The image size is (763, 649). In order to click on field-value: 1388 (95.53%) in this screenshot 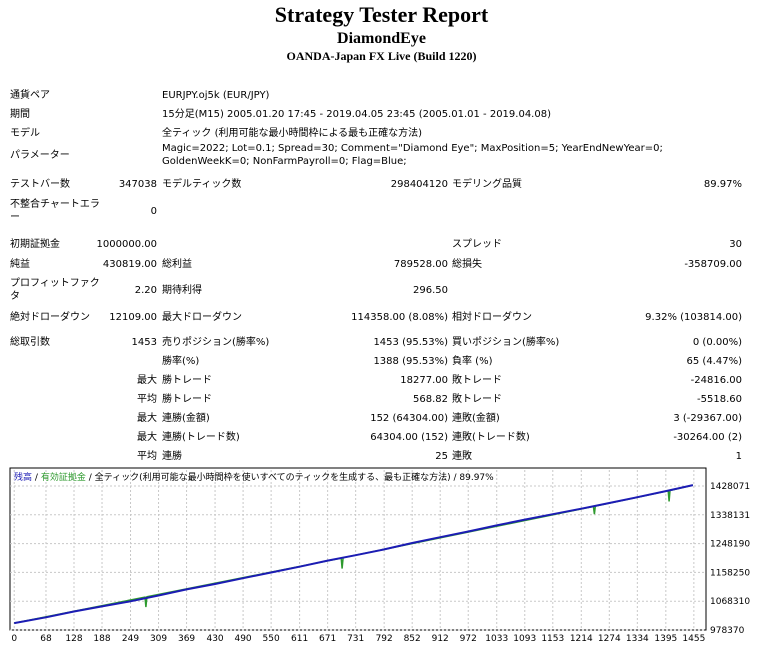, I will do `click(410, 361)`.